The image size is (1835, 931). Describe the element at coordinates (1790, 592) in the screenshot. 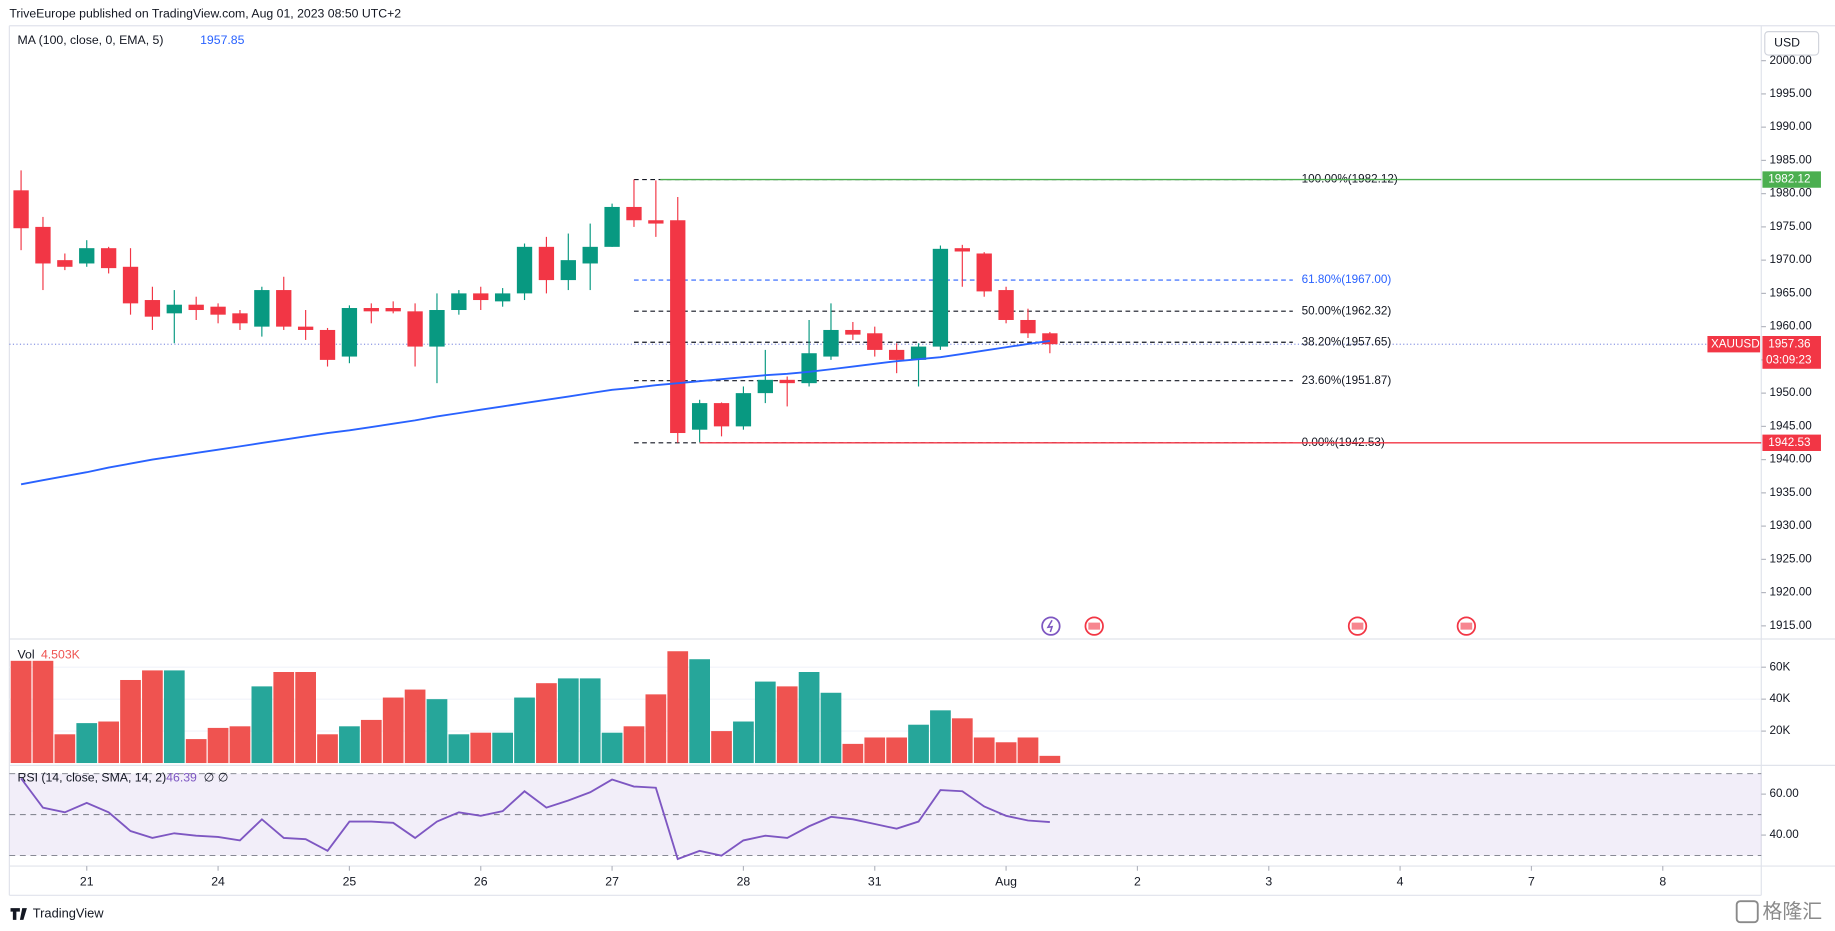

I see `y-tick-label: 1920.00` at that location.